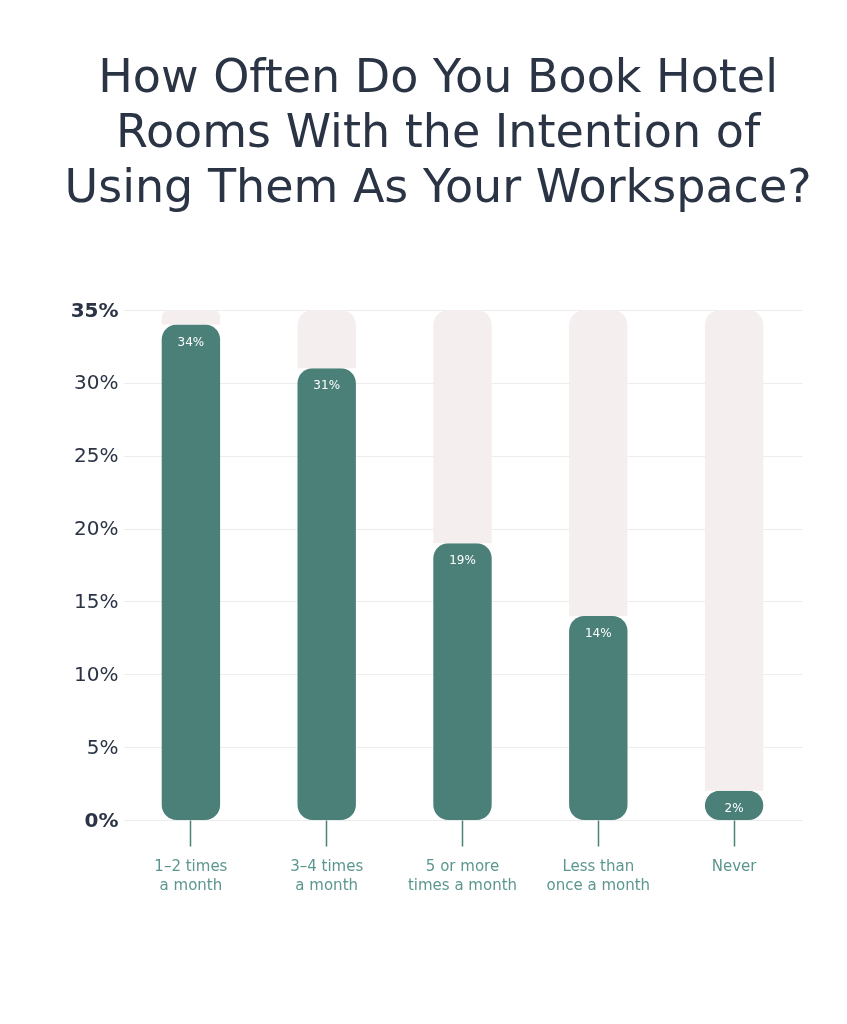 The height and width of the screenshot is (1024, 847). I want to click on x-tick-label: 3–4 times a month, so click(327, 875).